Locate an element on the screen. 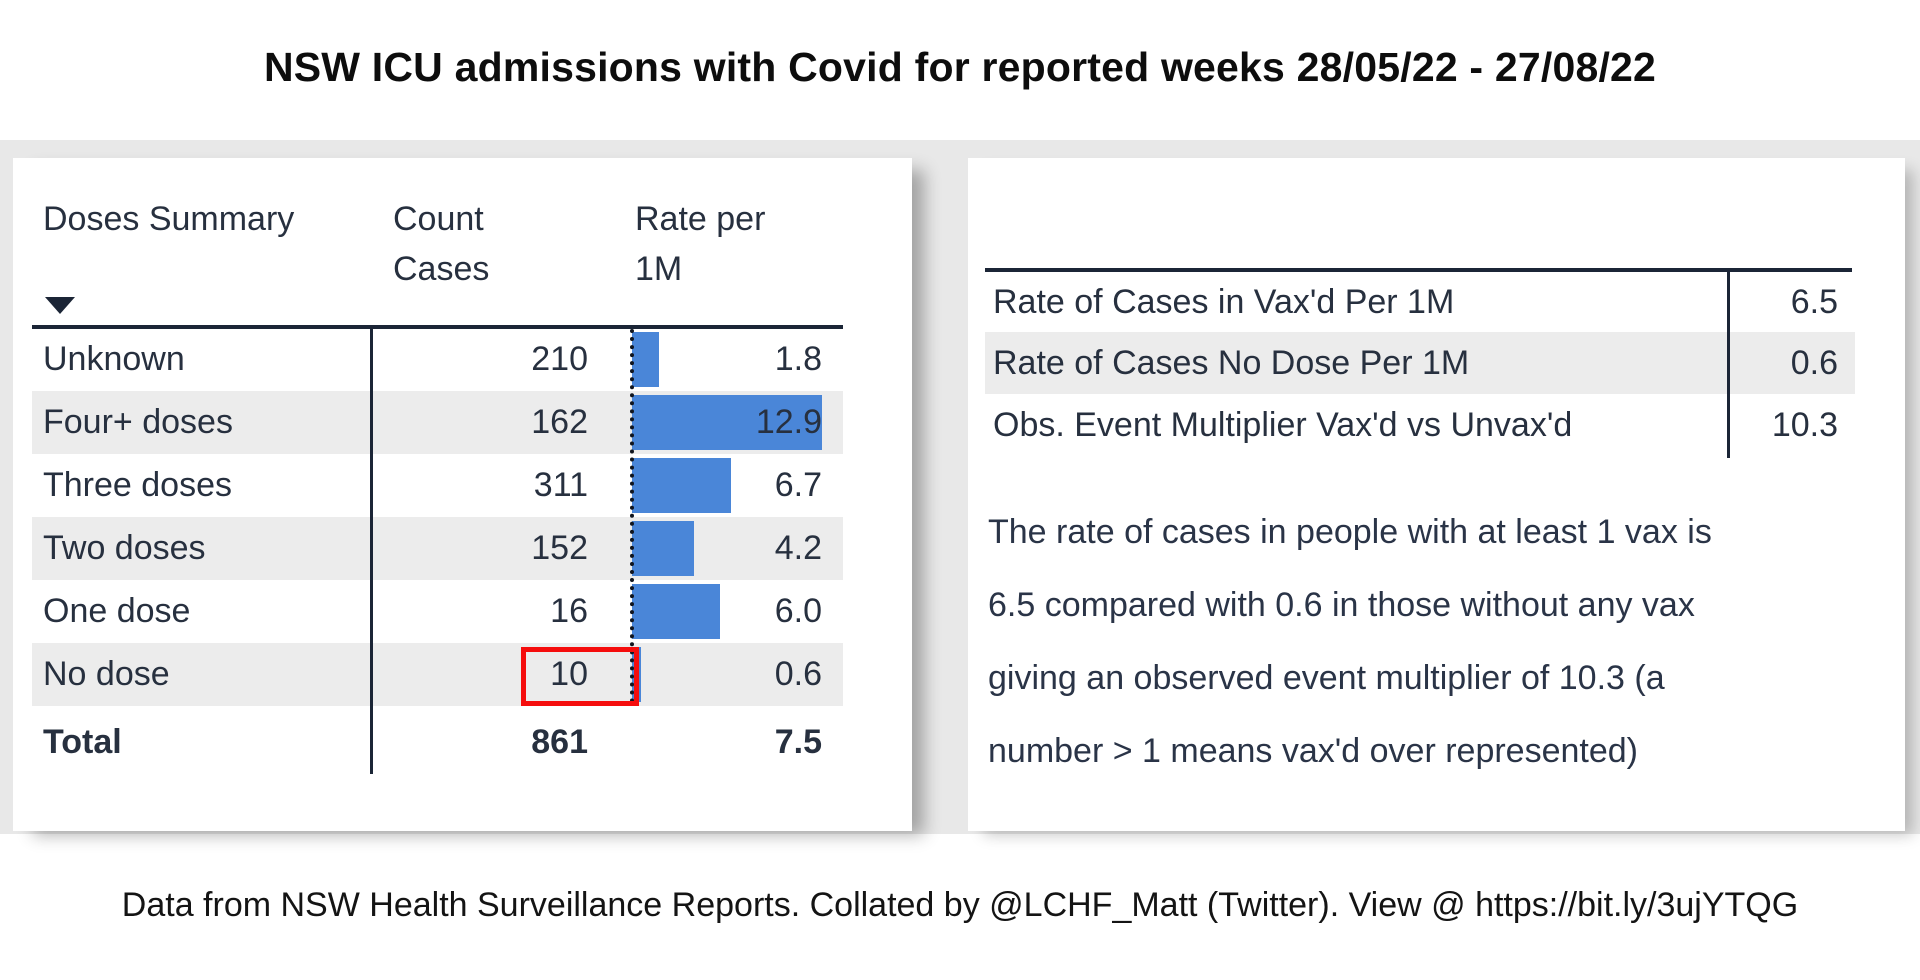 Image resolution: width=1920 pixels, height=980 pixels. row-label: Two doses is located at coordinates (124, 548).